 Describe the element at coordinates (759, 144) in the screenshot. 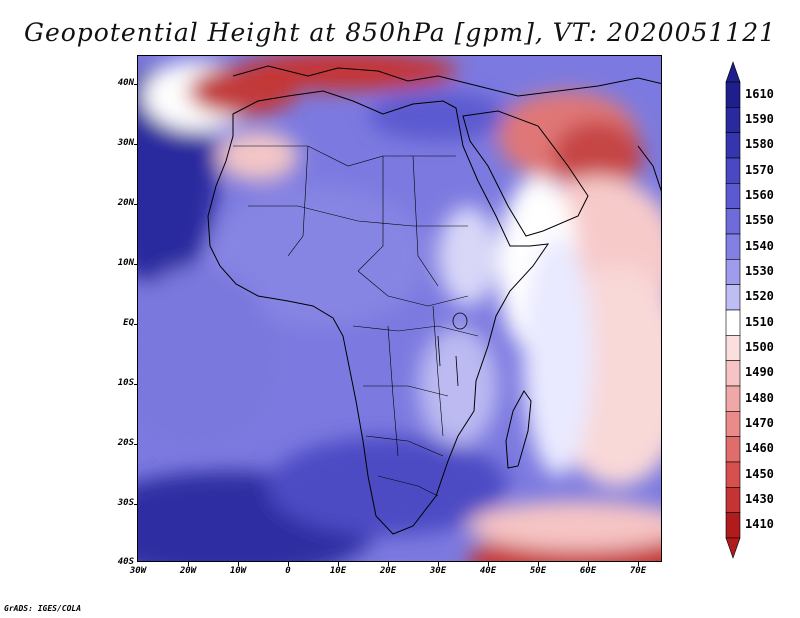

I see `colorbar-label: 1580` at that location.